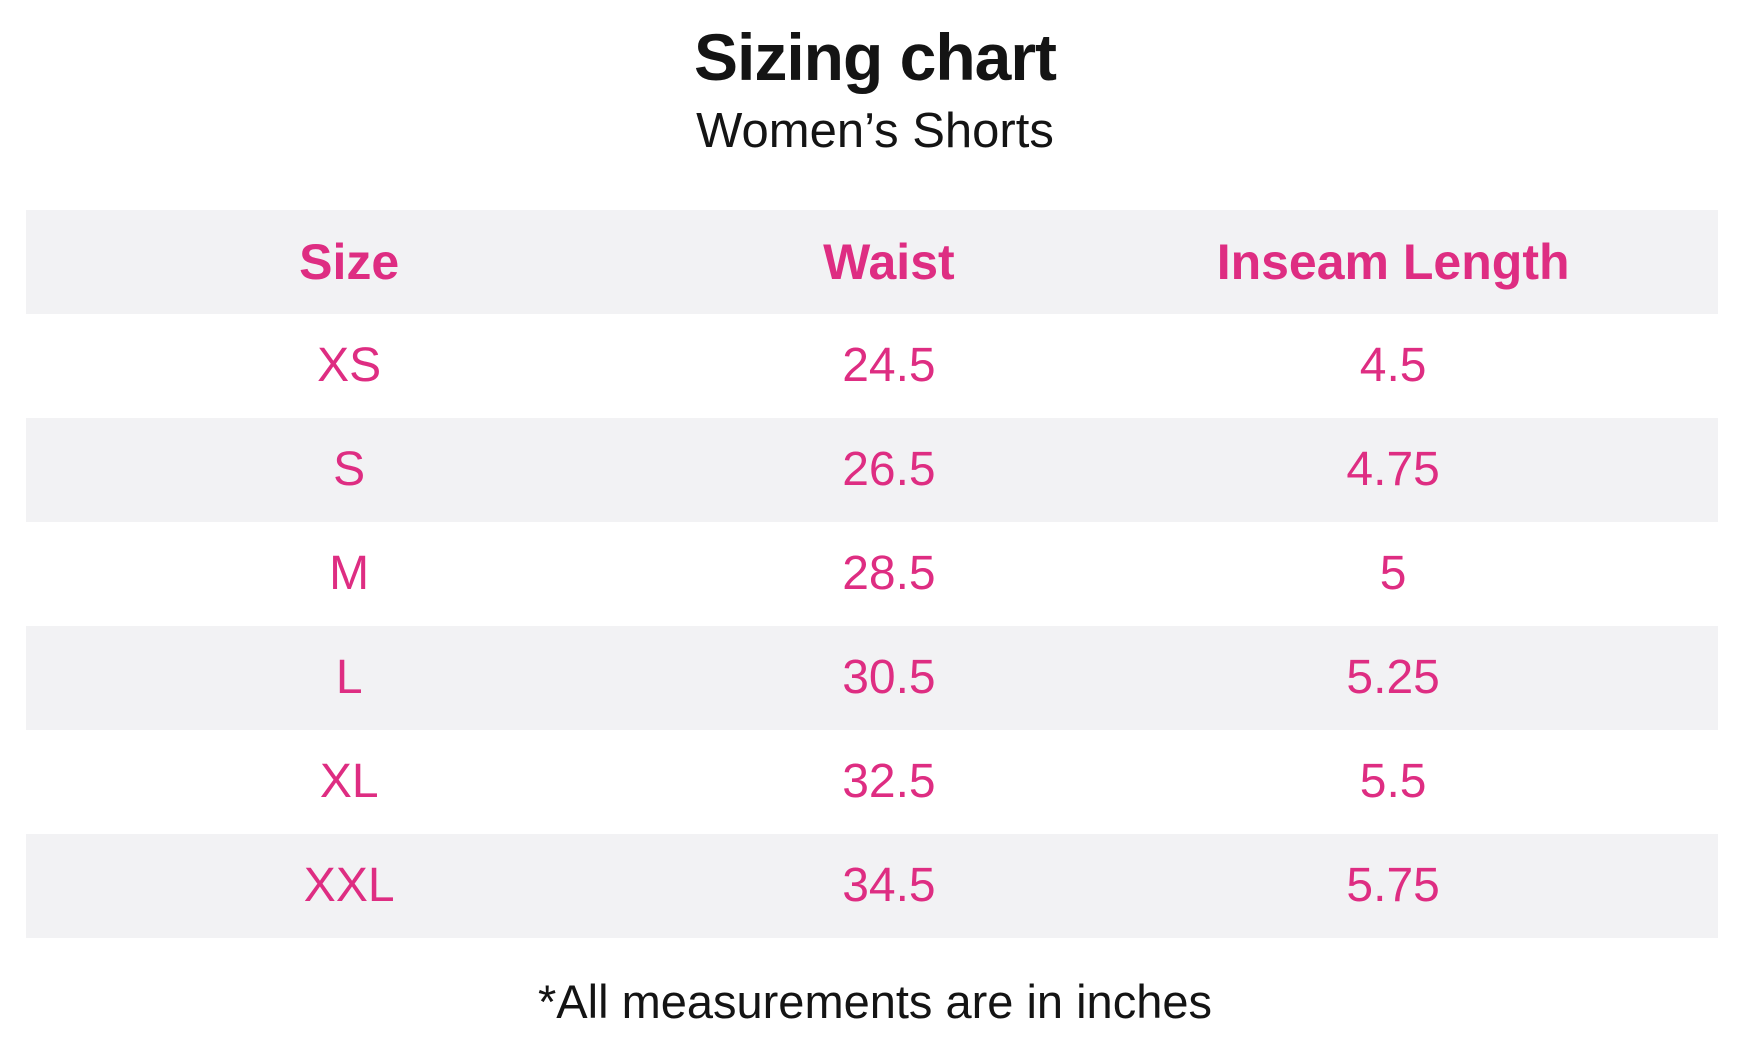 The height and width of the screenshot is (1056, 1750). I want to click on waist-value: 24.5, so click(889, 365).